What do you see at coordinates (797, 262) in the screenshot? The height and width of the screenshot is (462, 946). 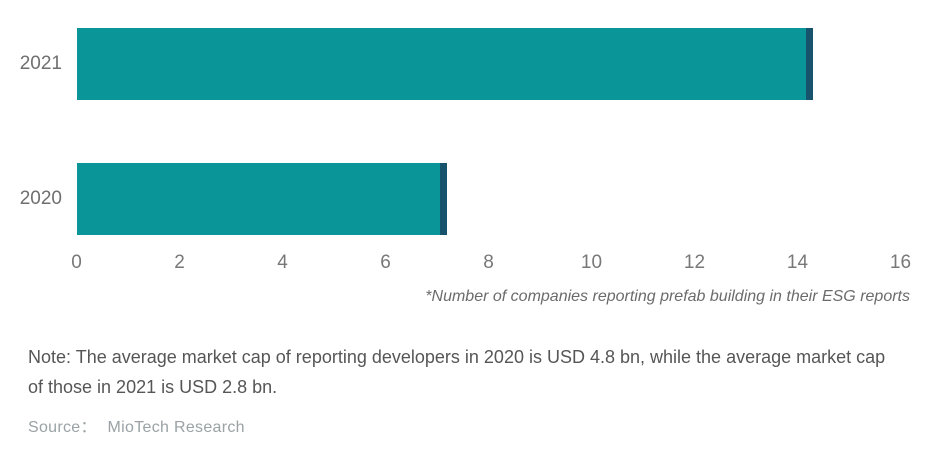 I see `x-axis-tick: 14` at bounding box center [797, 262].